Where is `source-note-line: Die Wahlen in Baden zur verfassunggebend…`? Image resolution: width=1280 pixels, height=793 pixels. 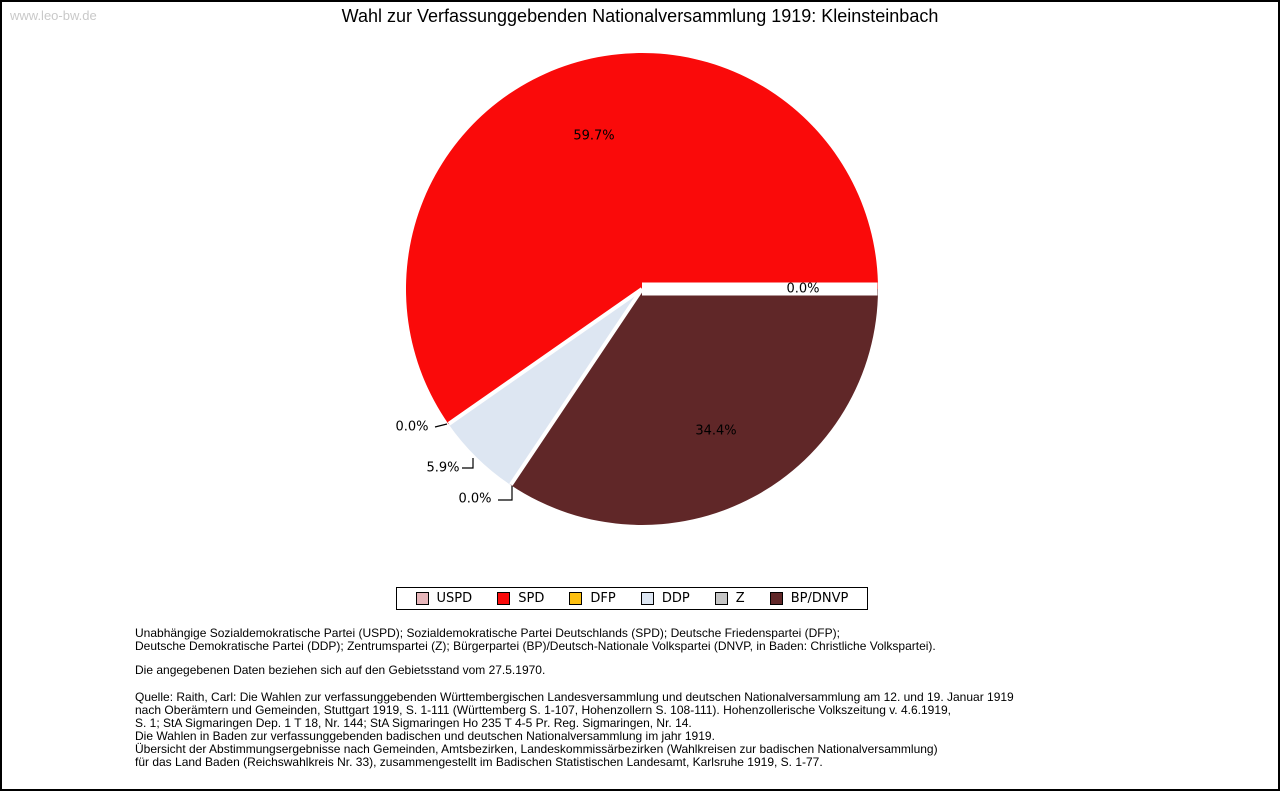 source-note-line: Die Wahlen in Baden zur verfassunggebend… is located at coordinates (425, 736).